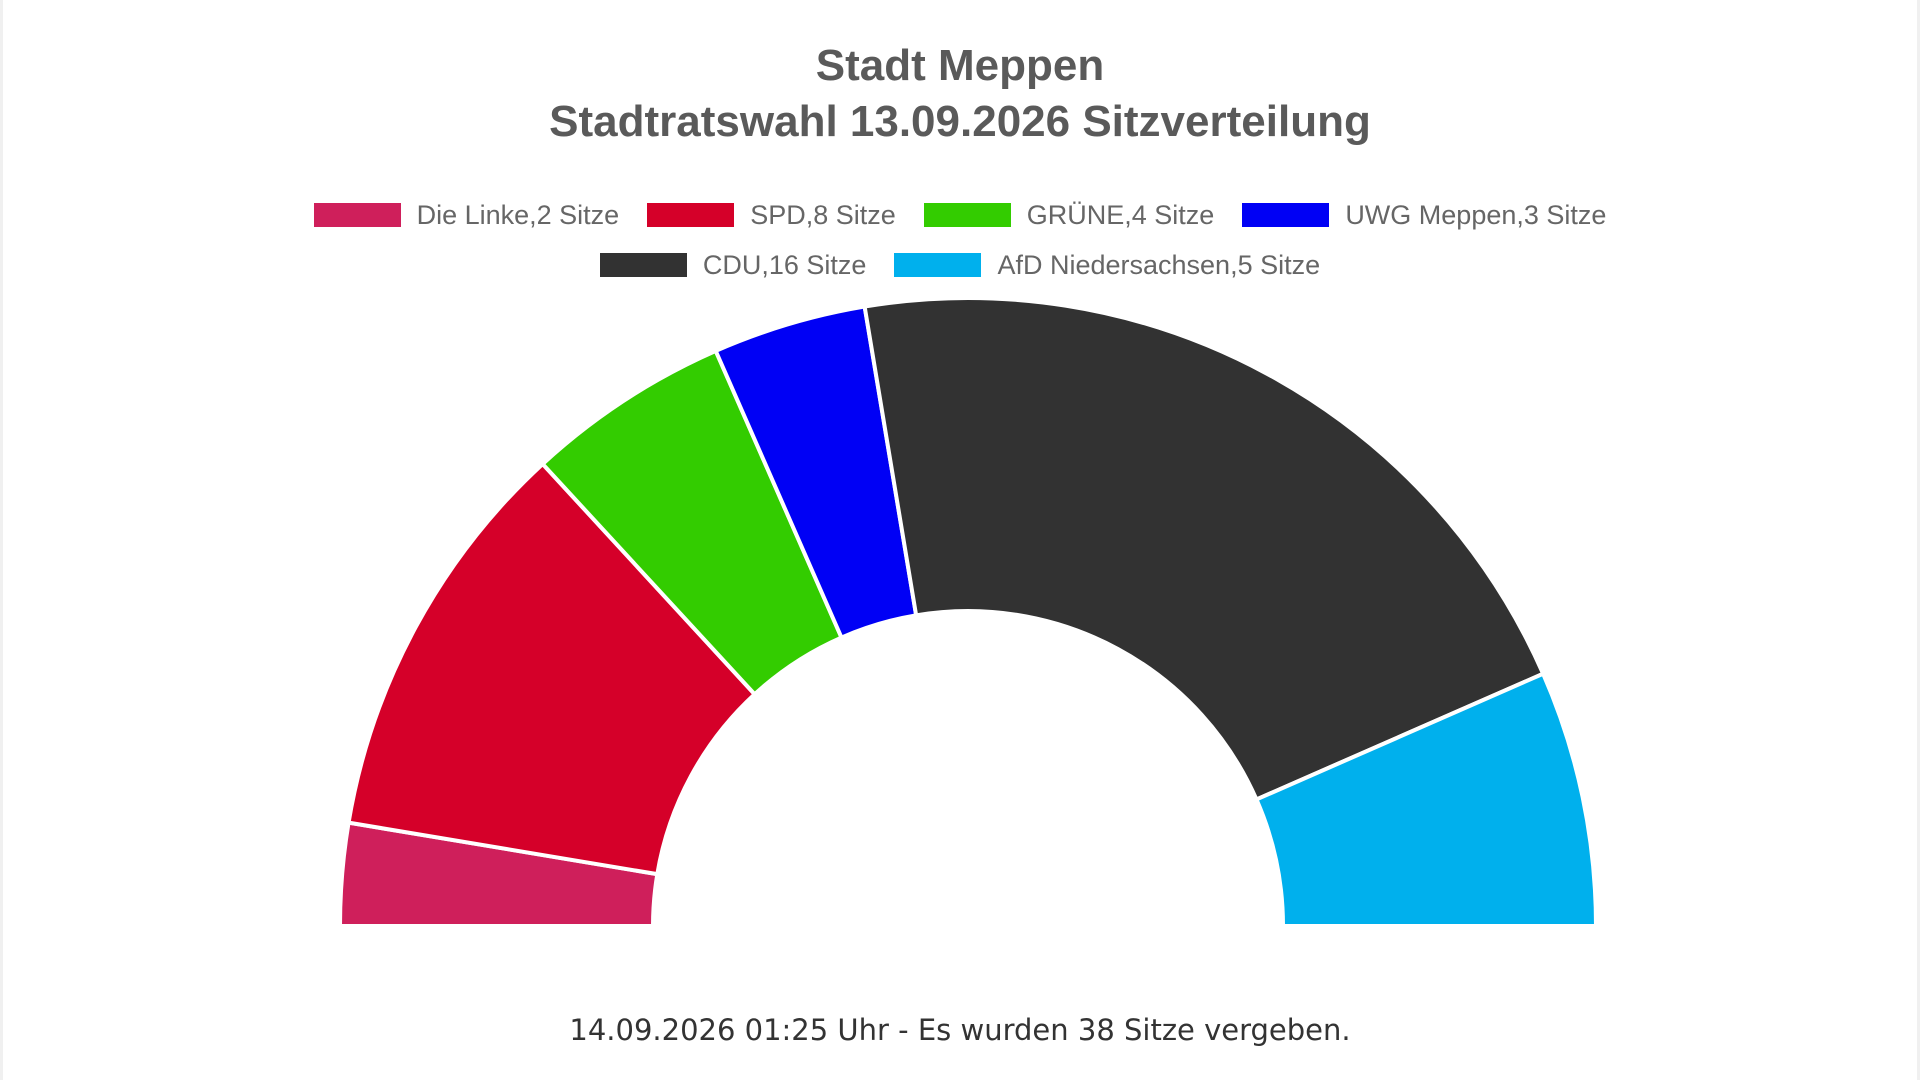 The image size is (1920, 1080). Describe the element at coordinates (960, 121) in the screenshot. I see `chart-title-line-2: Stadtratswahl 13.09.2026 Sitzverteilung` at that location.